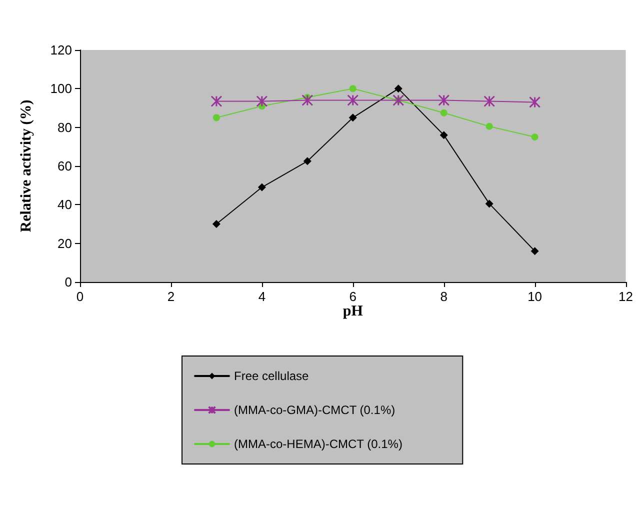 Image resolution: width=636 pixels, height=510 pixels. Describe the element at coordinates (65, 166) in the screenshot. I see `y-tick-label: 60` at that location.